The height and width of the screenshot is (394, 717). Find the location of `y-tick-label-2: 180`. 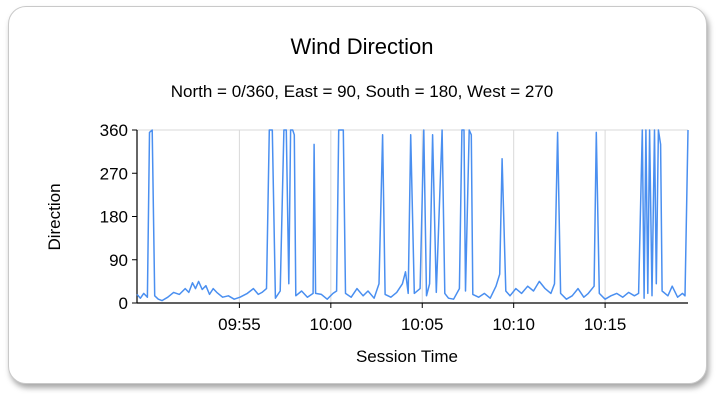

y-tick-label-2: 180 is located at coordinates (114, 217).